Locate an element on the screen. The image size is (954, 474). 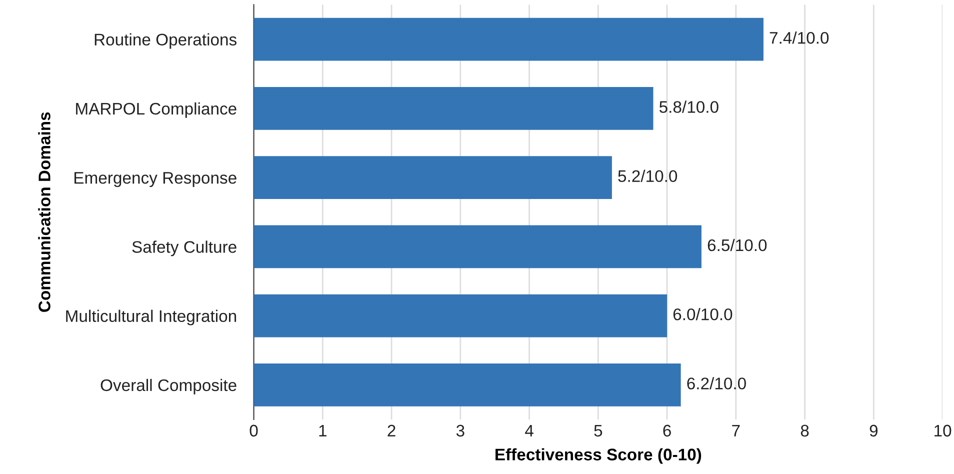
y-tick-label: Routine Operations is located at coordinates (165, 41).